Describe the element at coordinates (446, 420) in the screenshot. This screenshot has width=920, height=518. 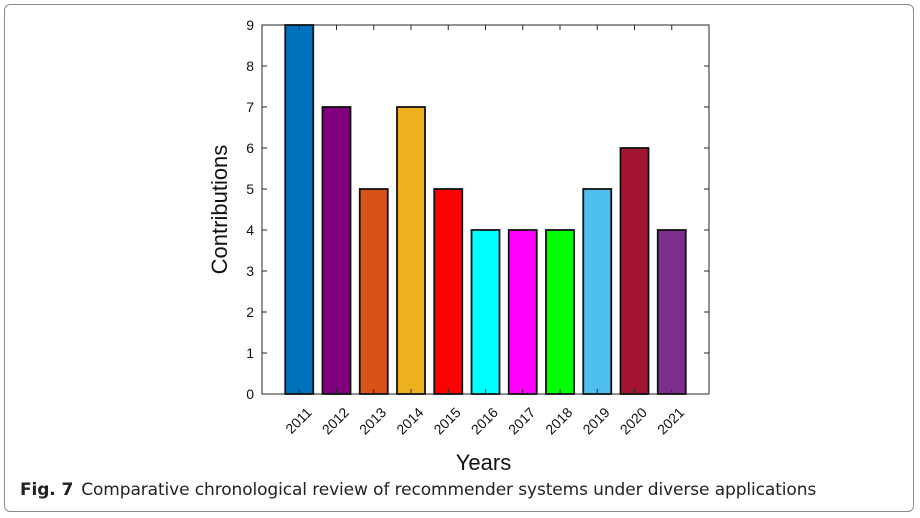
I see `x-tick-label: 2015` at that location.